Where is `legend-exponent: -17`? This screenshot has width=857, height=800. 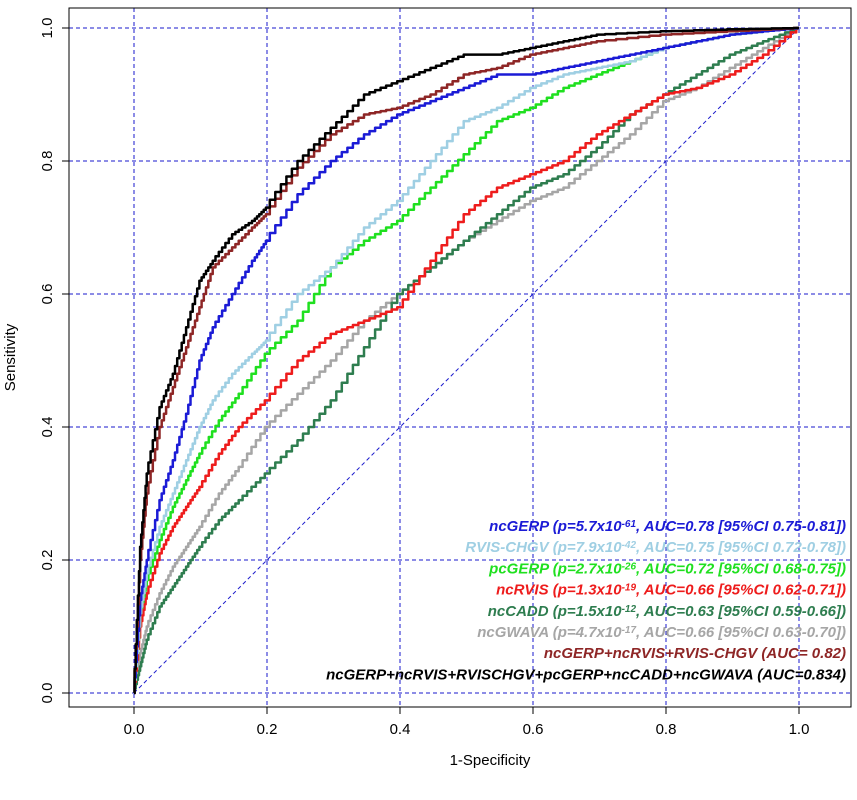 legend-exponent: -17 is located at coordinates (629, 630).